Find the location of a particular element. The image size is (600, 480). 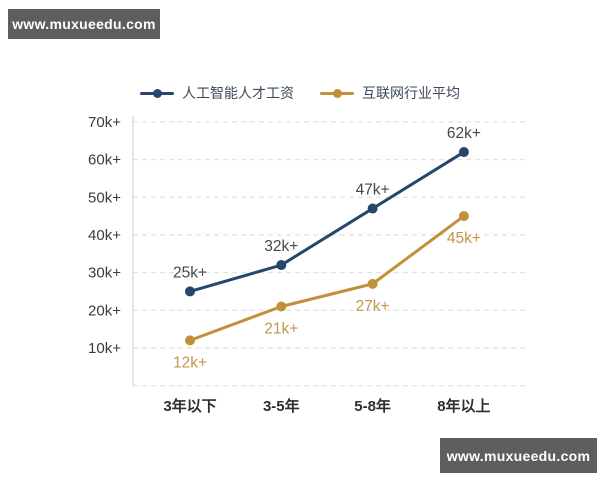

y-tick-label: 50k+ is located at coordinates (104, 197).